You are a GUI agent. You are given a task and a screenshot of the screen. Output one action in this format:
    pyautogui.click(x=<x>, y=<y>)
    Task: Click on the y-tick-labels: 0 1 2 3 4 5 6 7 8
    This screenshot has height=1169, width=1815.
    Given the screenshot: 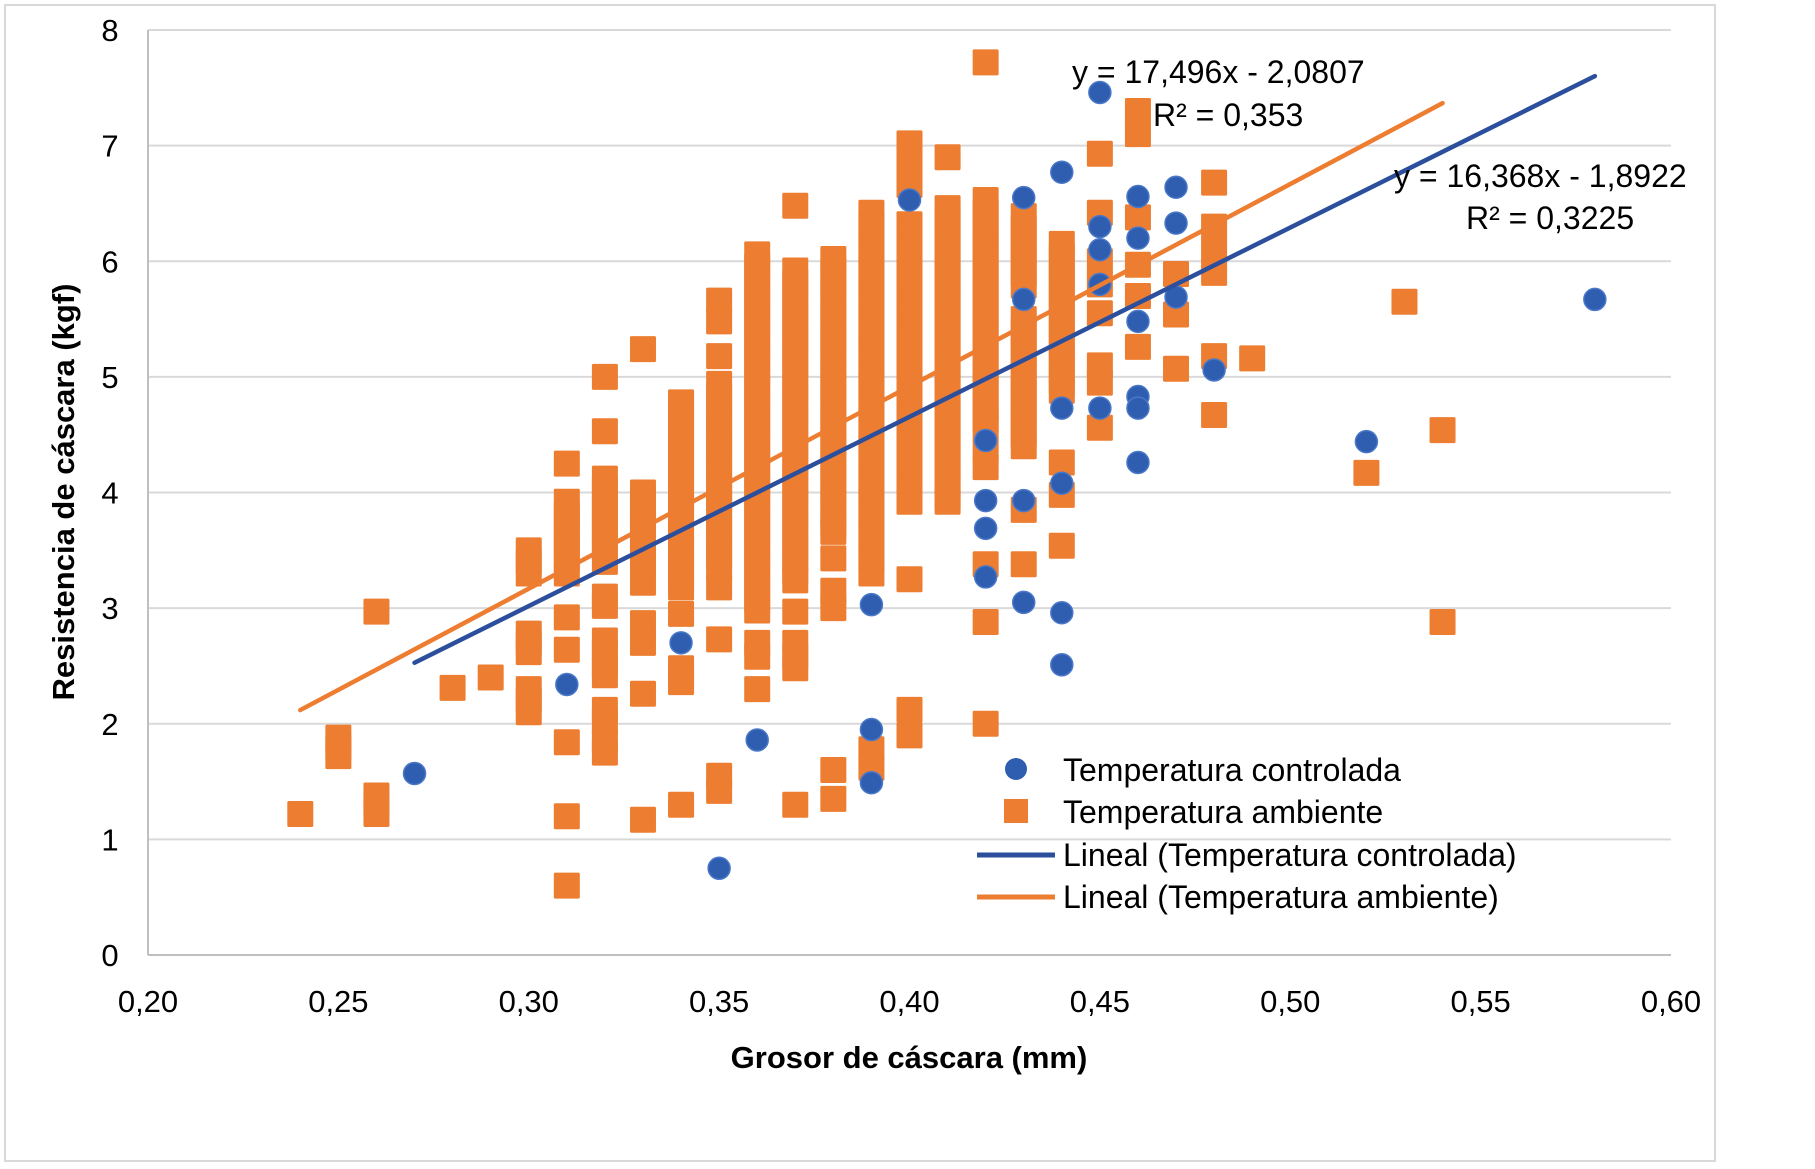 What is the action you would take?
    pyautogui.click(x=109, y=493)
    